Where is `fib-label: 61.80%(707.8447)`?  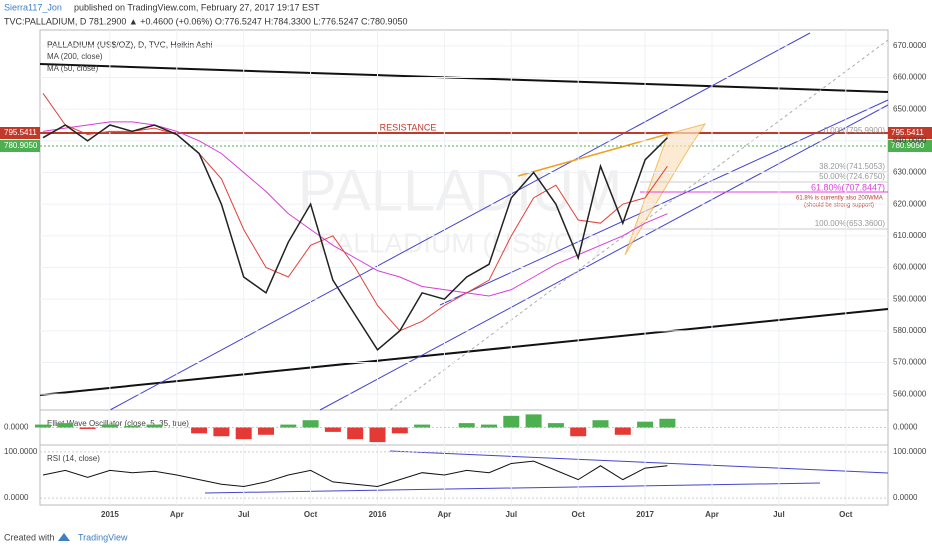 fib-label: 61.80%(707.8447) is located at coordinates (848, 187).